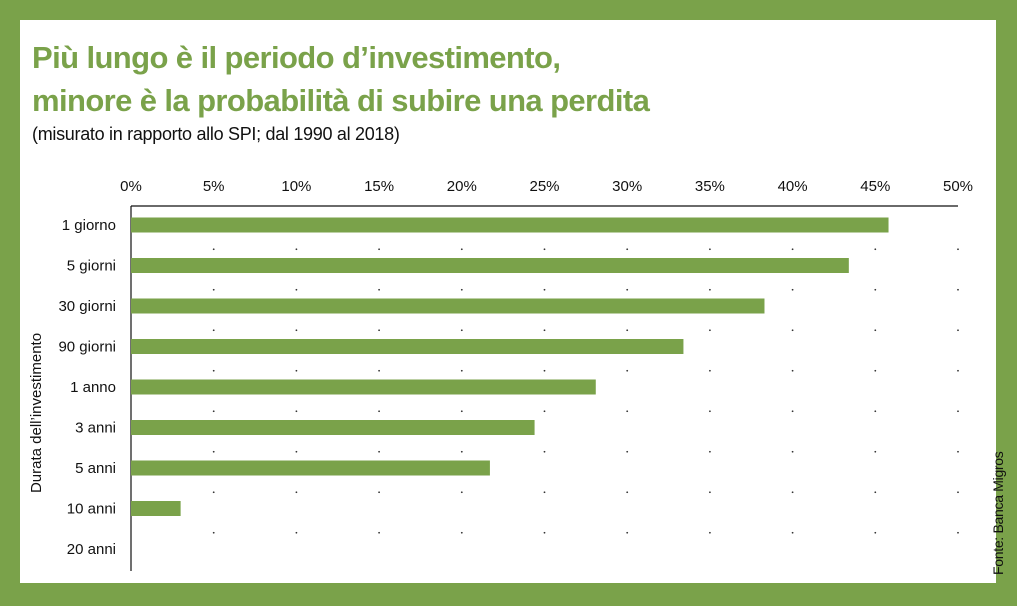  What do you see at coordinates (875, 186) in the screenshot?
I see `x-tick-label: 45%` at bounding box center [875, 186].